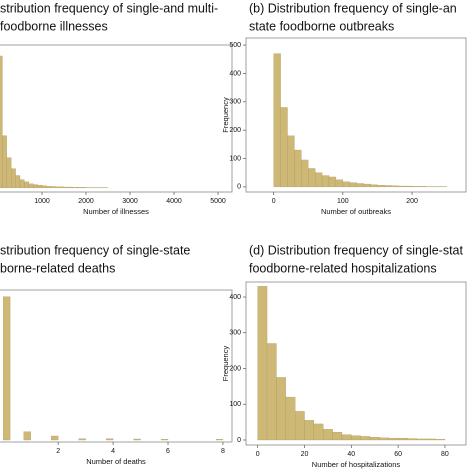  What do you see at coordinates (353, 8) in the screenshot?
I see `panel-title: (b) Distribution frequency of single-an` at bounding box center [353, 8].